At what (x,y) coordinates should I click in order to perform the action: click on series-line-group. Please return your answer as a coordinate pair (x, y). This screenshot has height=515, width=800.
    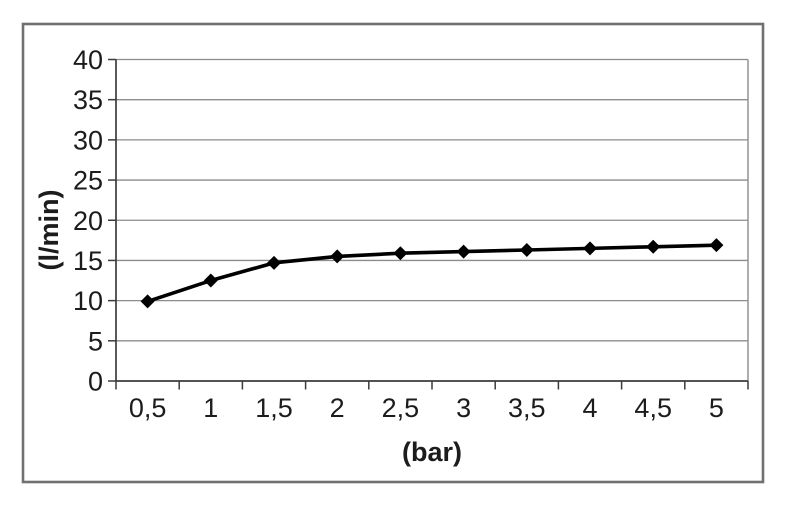
    Looking at the image, I should click on (432, 273).